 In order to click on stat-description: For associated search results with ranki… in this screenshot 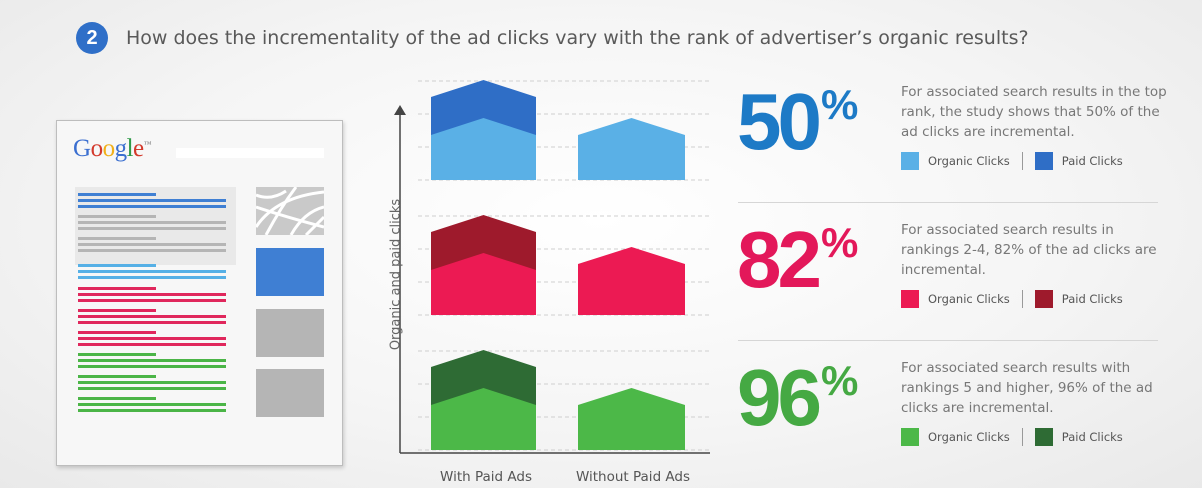, I will do `click(1027, 388)`.